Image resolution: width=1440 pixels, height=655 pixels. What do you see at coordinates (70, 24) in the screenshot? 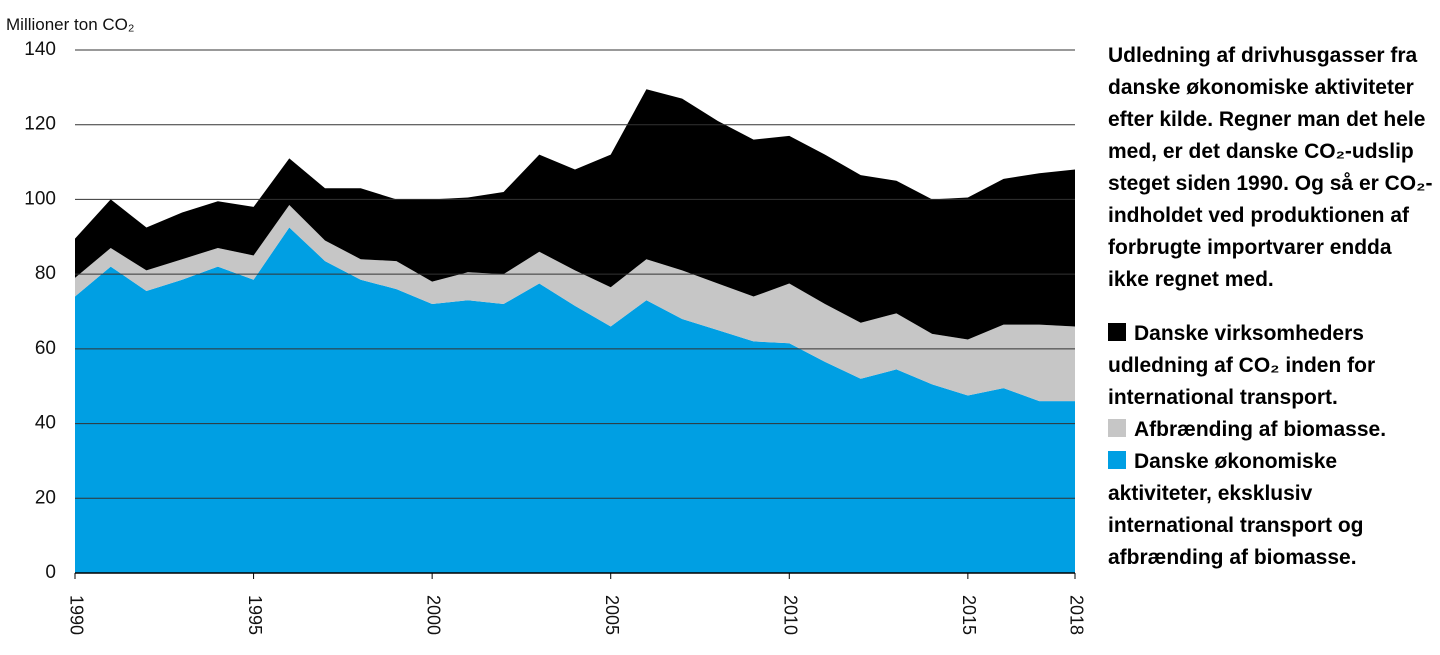
I see `y-axis-label: Millioner ton CO₂` at bounding box center [70, 24].